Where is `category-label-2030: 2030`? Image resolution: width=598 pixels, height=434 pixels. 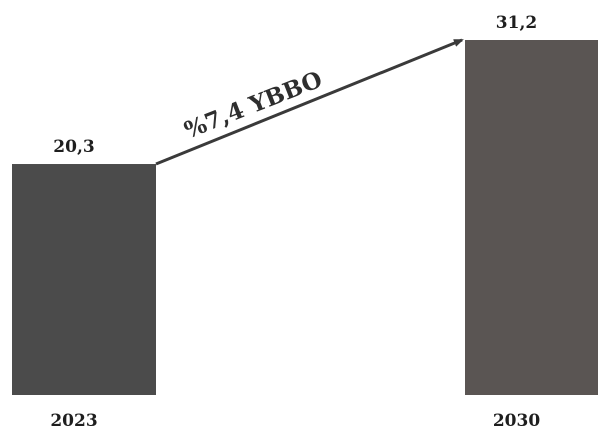 category-label-2030: 2030 is located at coordinates (516, 421).